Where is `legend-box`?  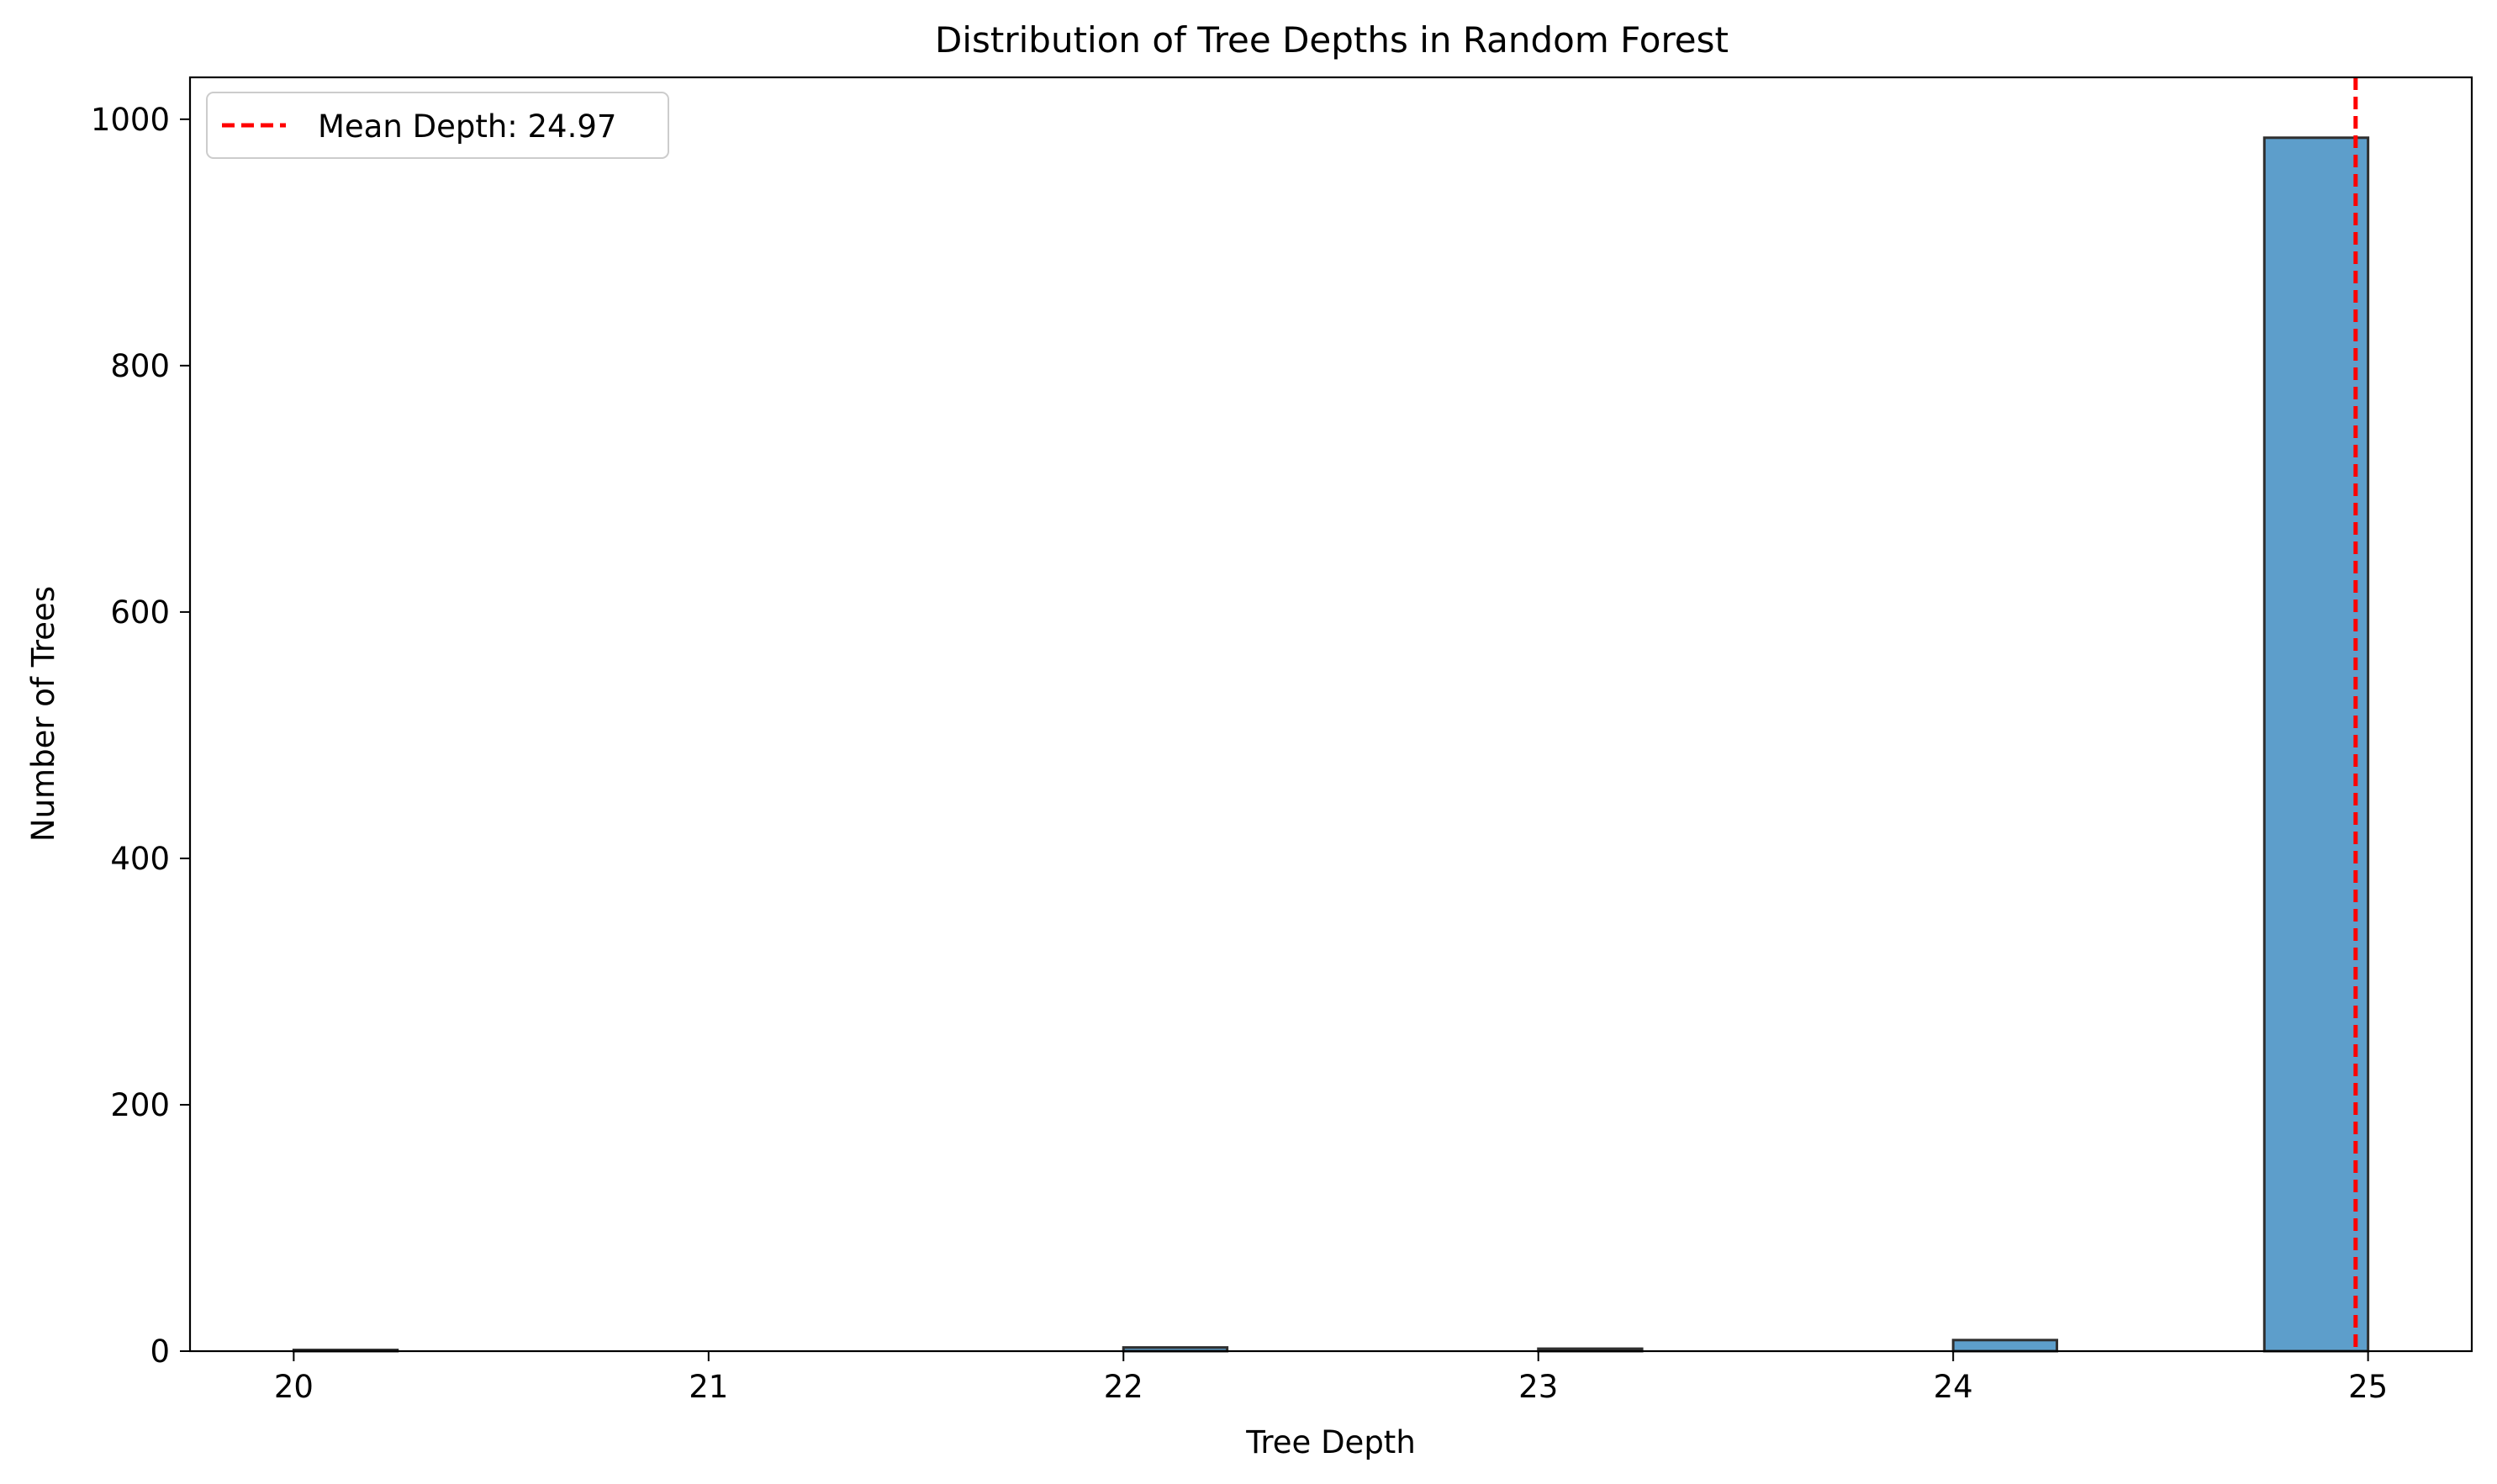 legend-box is located at coordinates (437, 126).